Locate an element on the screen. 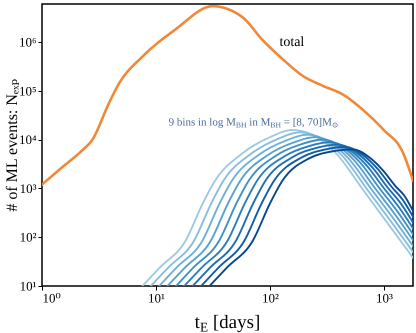  y-tick-label: 10⁴ is located at coordinates (27, 140).